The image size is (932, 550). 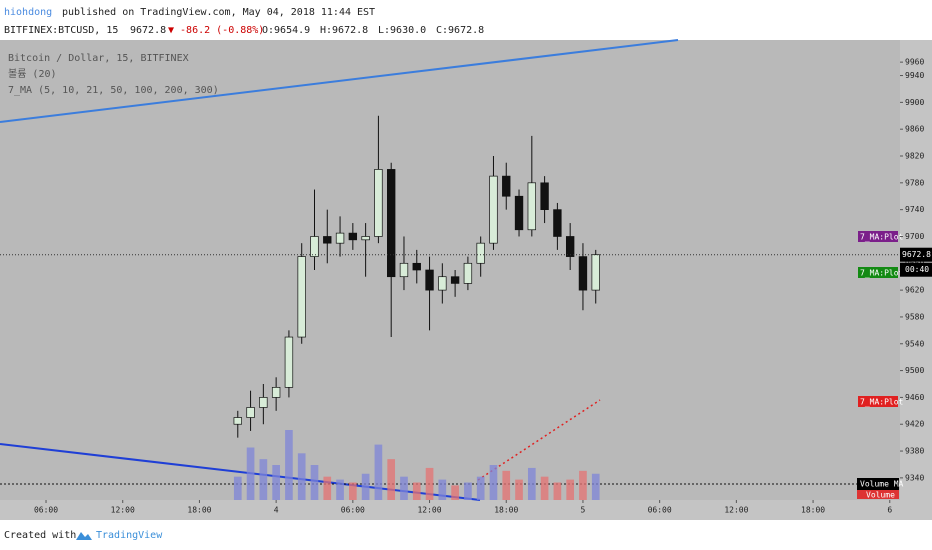 What do you see at coordinates (539, 440) in the screenshot?
I see `projection-line` at bounding box center [539, 440].